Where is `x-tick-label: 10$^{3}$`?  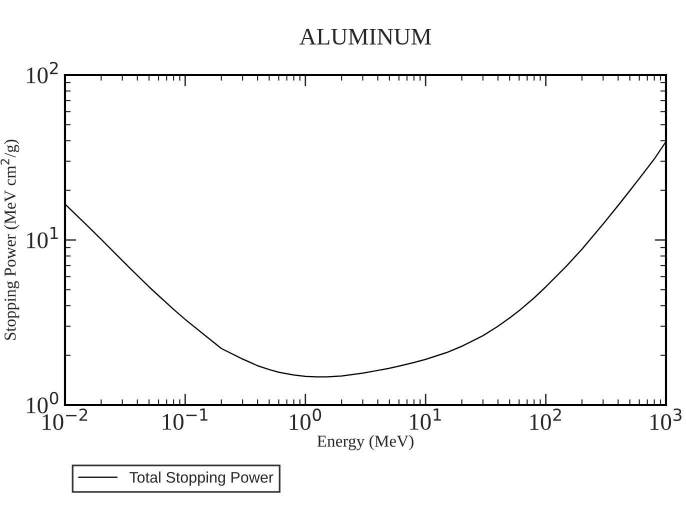
x-tick-label: 10$^{3}$ is located at coordinates (666, 419).